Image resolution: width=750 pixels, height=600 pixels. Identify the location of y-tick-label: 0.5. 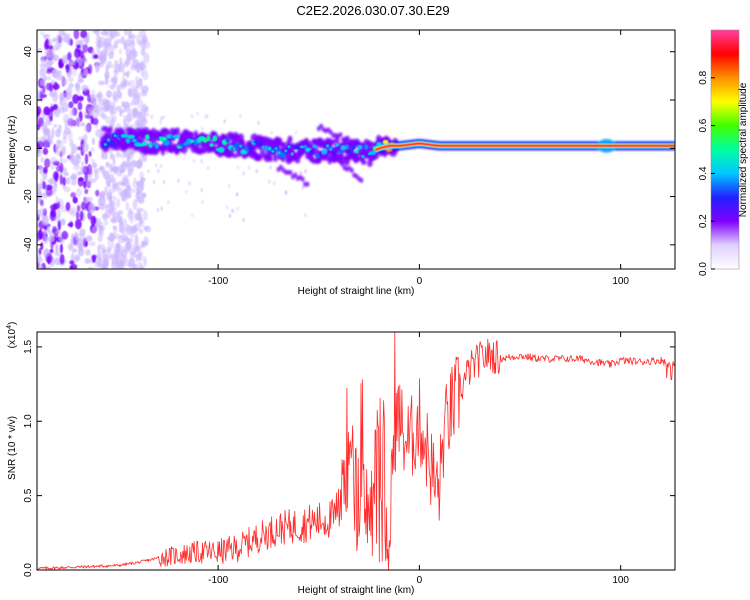
(28, 495).